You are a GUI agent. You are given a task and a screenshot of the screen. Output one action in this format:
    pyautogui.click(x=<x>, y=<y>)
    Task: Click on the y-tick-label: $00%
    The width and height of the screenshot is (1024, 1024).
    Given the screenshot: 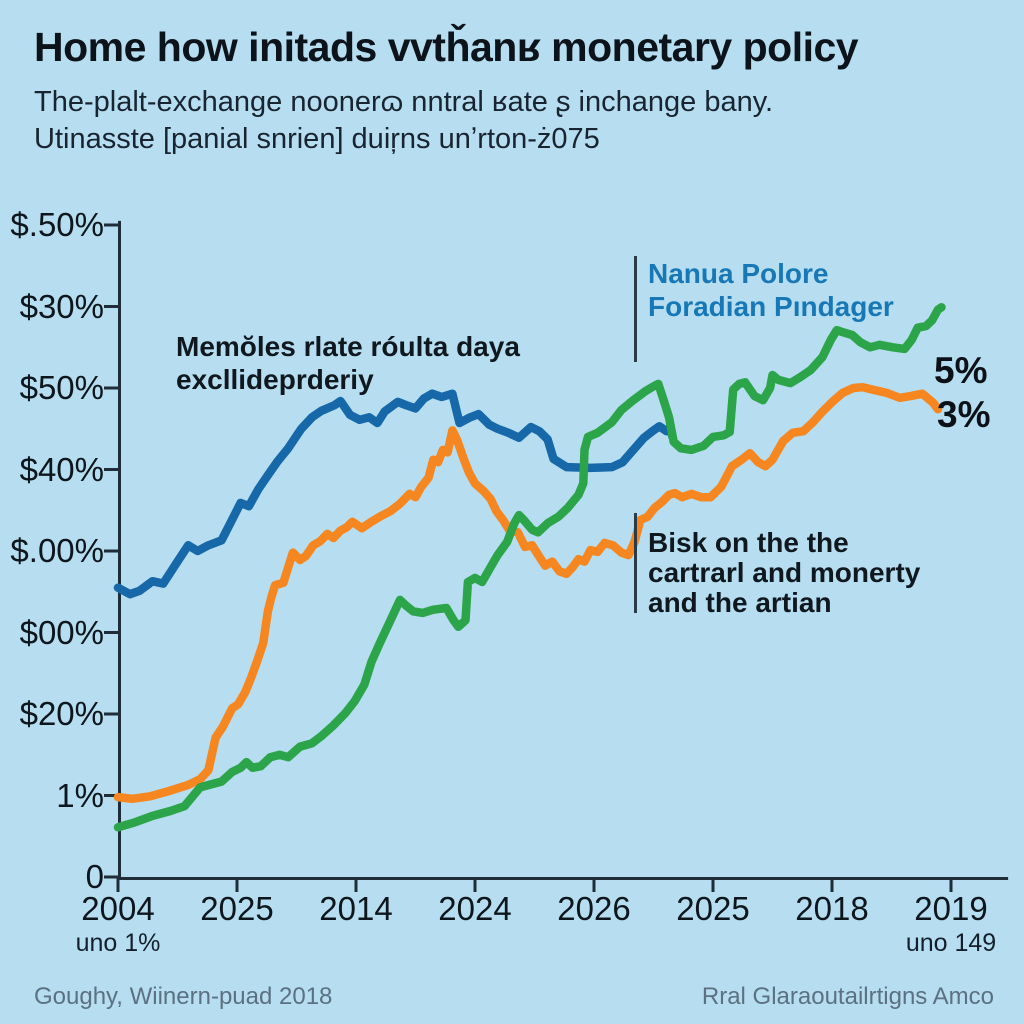 What is the action you would take?
    pyautogui.click(x=61, y=632)
    